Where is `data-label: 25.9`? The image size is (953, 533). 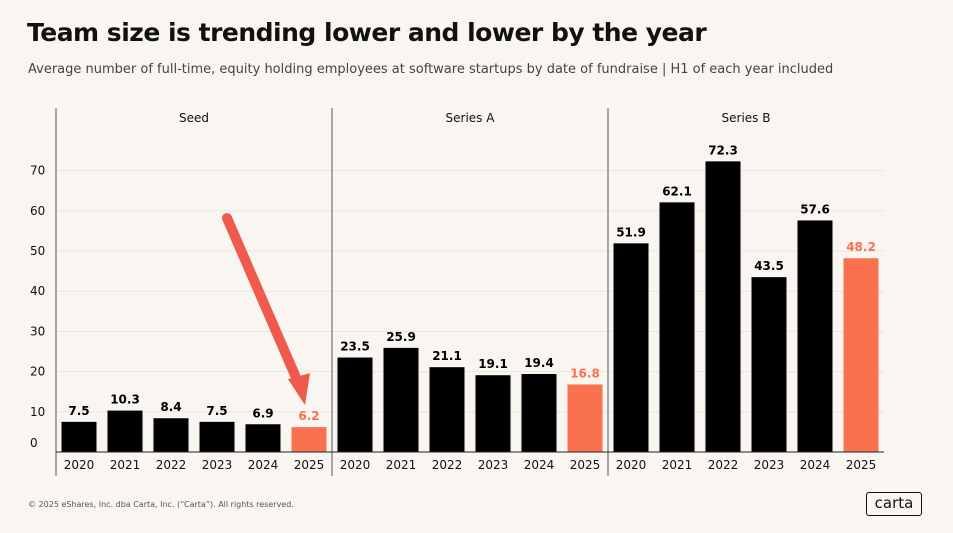
data-label: 25.9 is located at coordinates (401, 337).